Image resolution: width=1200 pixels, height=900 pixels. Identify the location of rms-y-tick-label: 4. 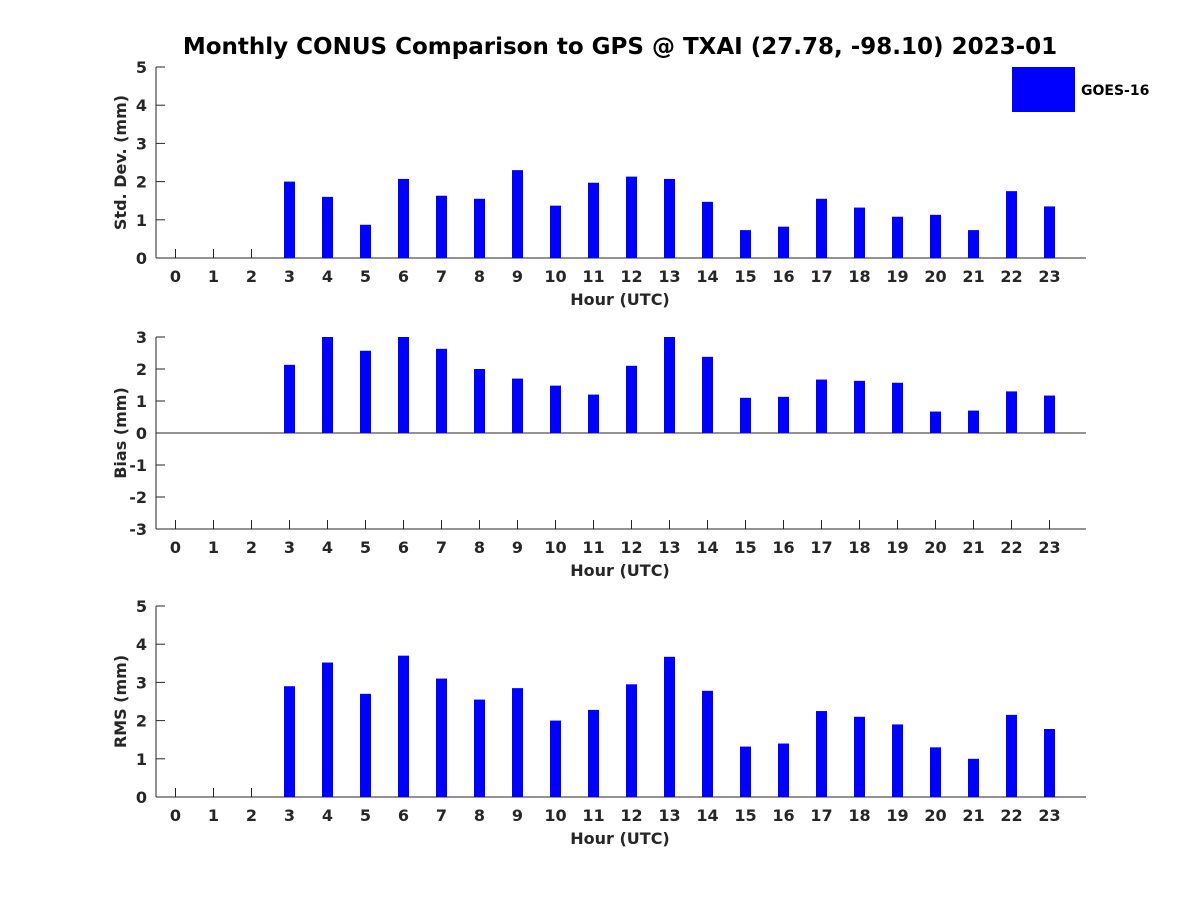
(141, 644).